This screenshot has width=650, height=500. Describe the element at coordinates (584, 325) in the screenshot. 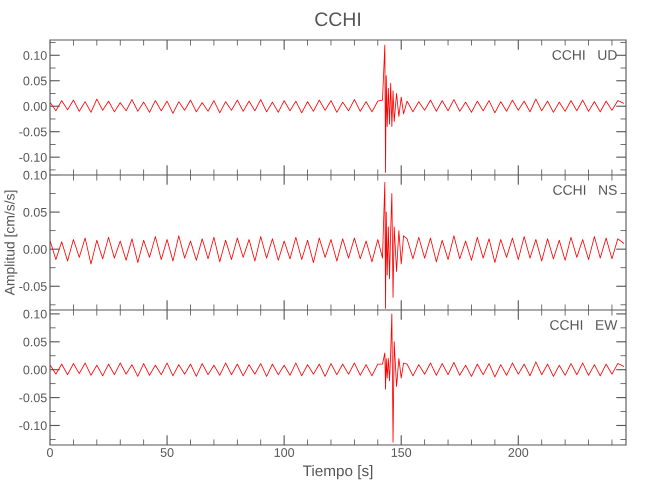

I see `annotation: CCHI EW` at that location.